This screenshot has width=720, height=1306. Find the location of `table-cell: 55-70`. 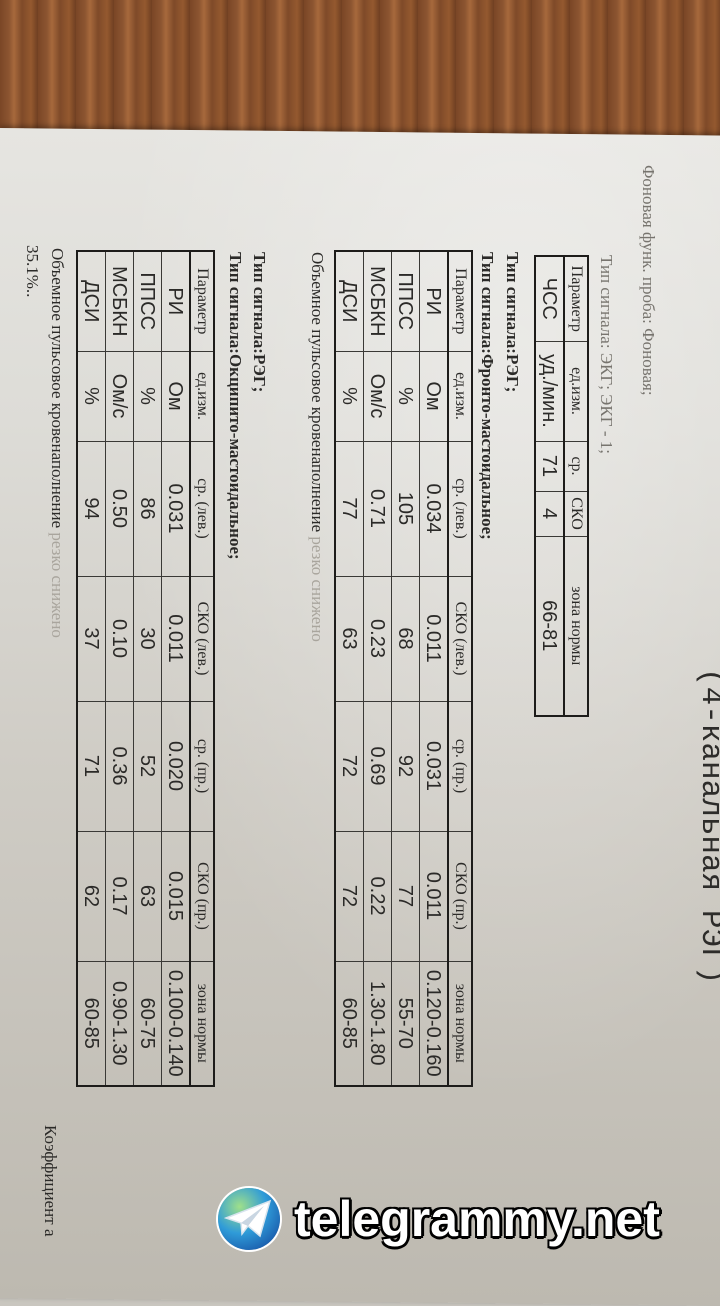

table-cell: 55-70 is located at coordinates (405, 1023).